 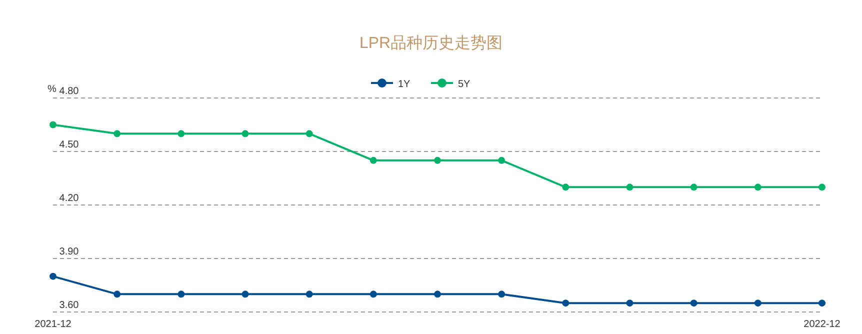 I want to click on y-tick-label: 3.60, so click(x=69, y=305).